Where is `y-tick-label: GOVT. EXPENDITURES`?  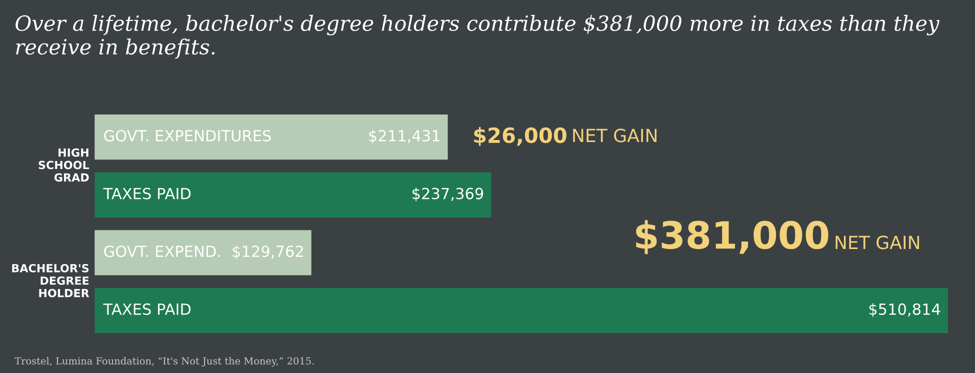 y-tick-label: GOVT. EXPENDITURES is located at coordinates (187, 136).